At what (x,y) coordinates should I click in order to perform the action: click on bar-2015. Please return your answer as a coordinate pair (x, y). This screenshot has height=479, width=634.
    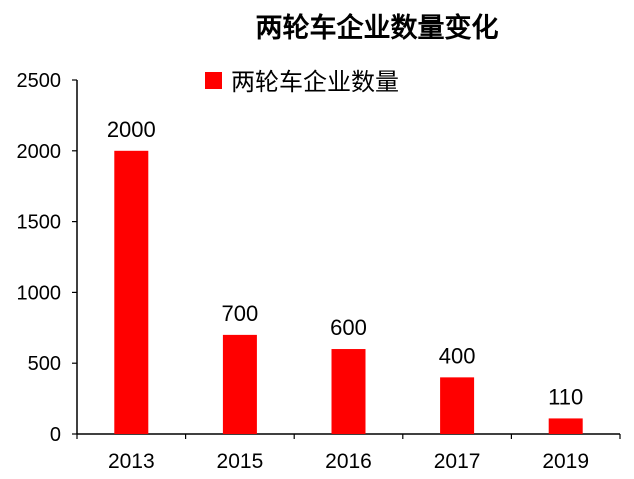
    Looking at the image, I should click on (239, 384).